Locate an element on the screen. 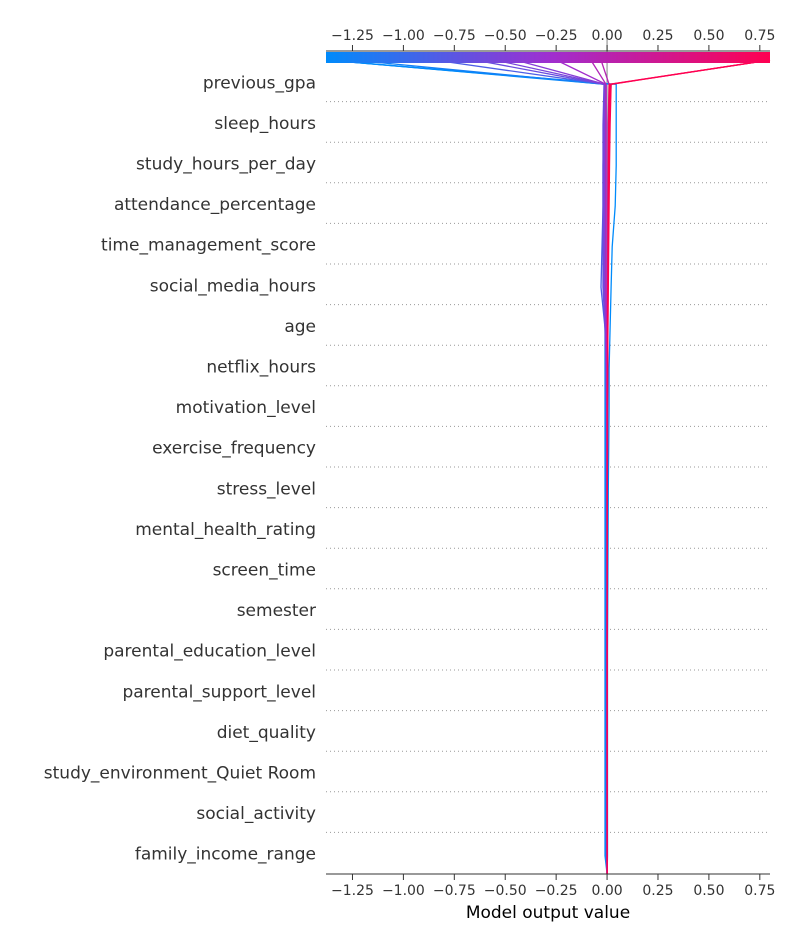 This screenshot has height=950, width=800. colorbar is located at coordinates (548, 57).